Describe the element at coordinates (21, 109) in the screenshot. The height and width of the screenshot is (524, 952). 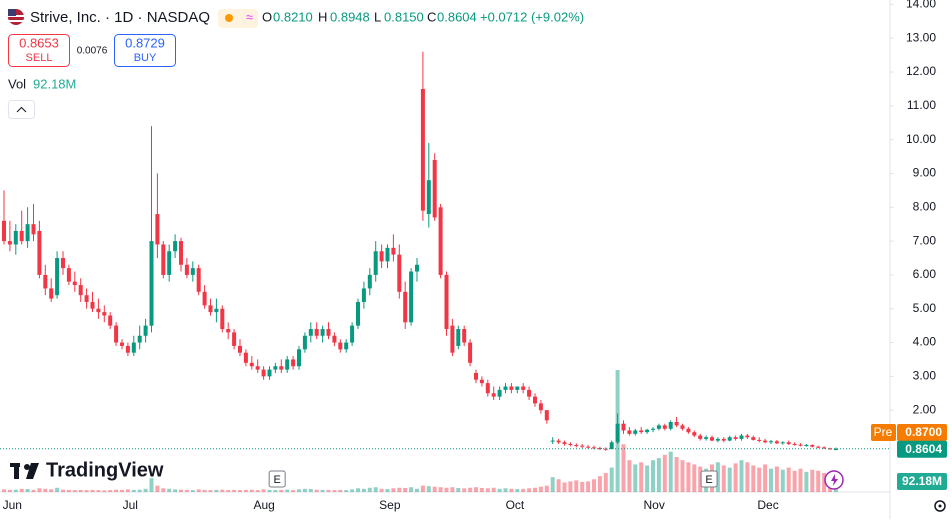
I see `collapse-button` at that location.